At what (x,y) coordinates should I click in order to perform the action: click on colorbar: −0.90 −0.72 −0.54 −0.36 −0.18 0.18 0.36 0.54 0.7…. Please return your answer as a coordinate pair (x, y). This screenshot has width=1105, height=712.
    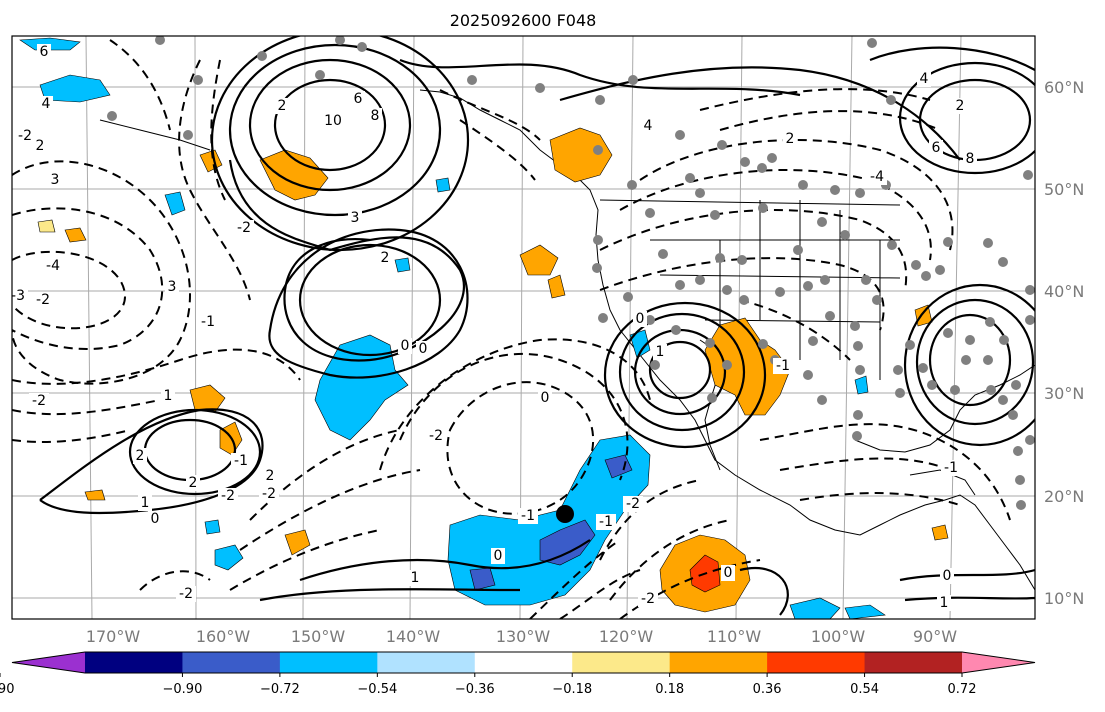
    Looking at the image, I should click on (518, 674).